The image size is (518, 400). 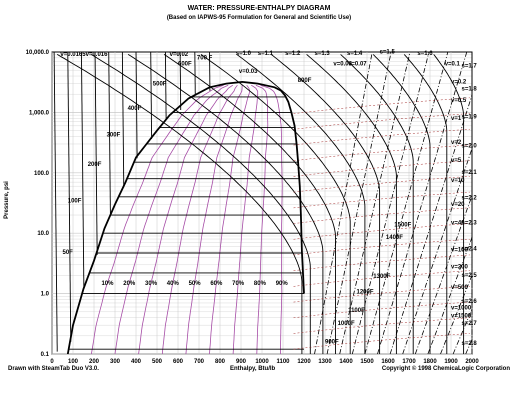 I want to click on quality-label: 70%, so click(x=238, y=284).